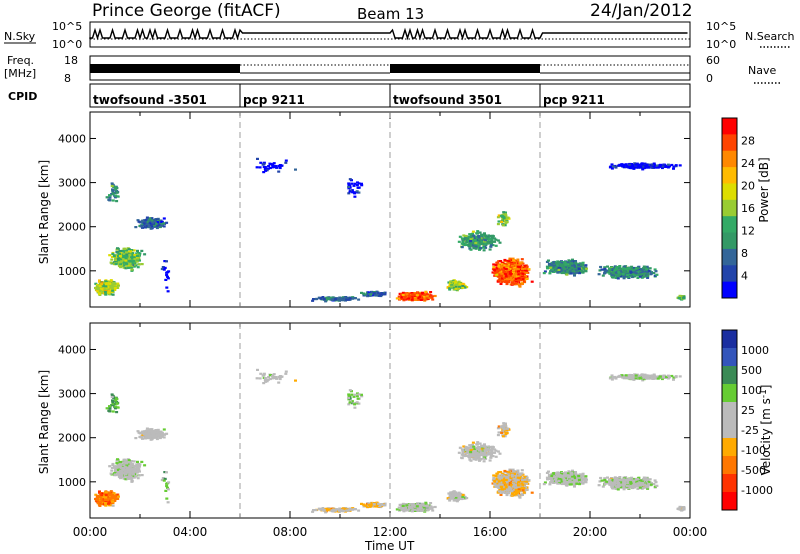  Describe the element at coordinates (67, 26) in the screenshot. I see `nsky-tick-top: 10^5` at that location.